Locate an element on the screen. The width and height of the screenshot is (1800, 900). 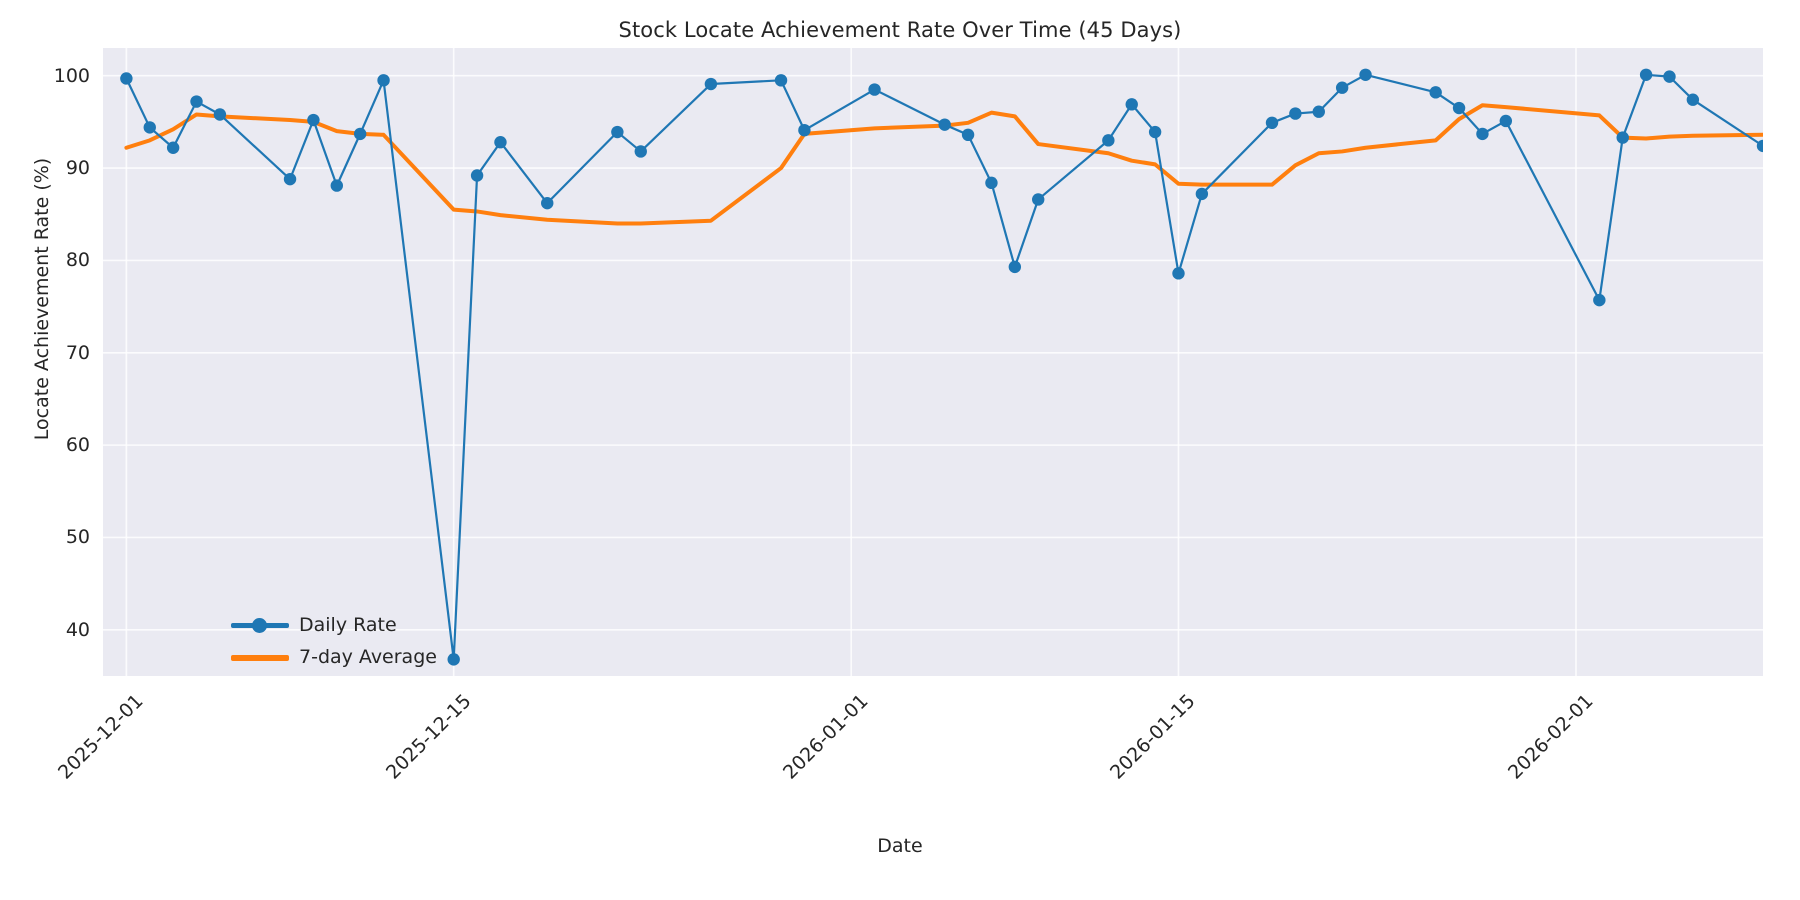
x-axis-label: Date is located at coordinates (900, 846).